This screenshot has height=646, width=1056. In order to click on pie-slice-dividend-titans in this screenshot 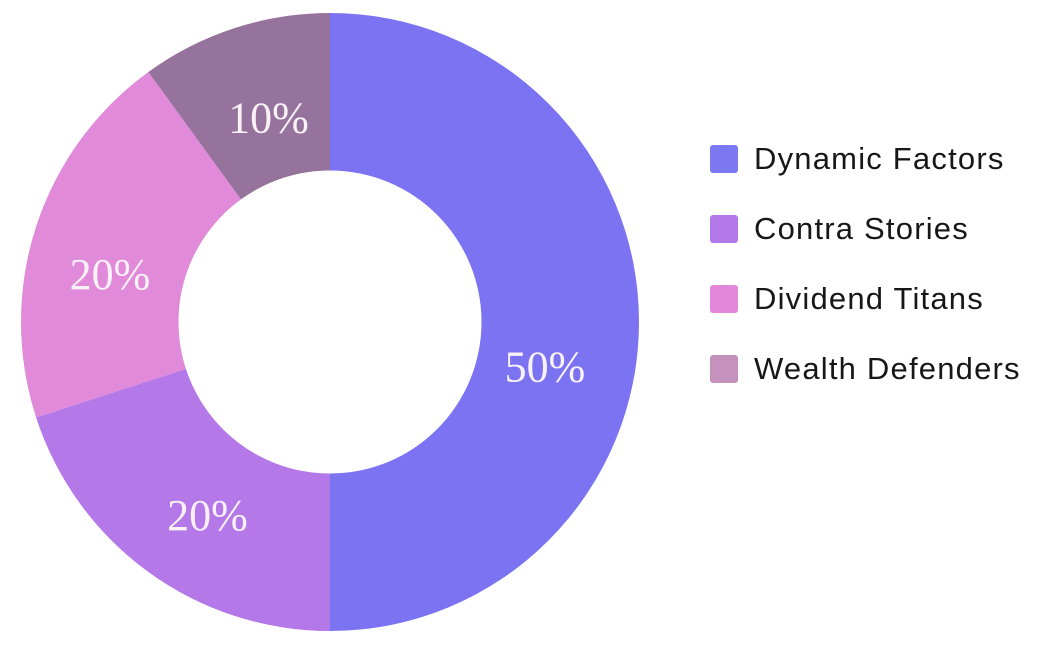, I will do `click(130, 245)`.